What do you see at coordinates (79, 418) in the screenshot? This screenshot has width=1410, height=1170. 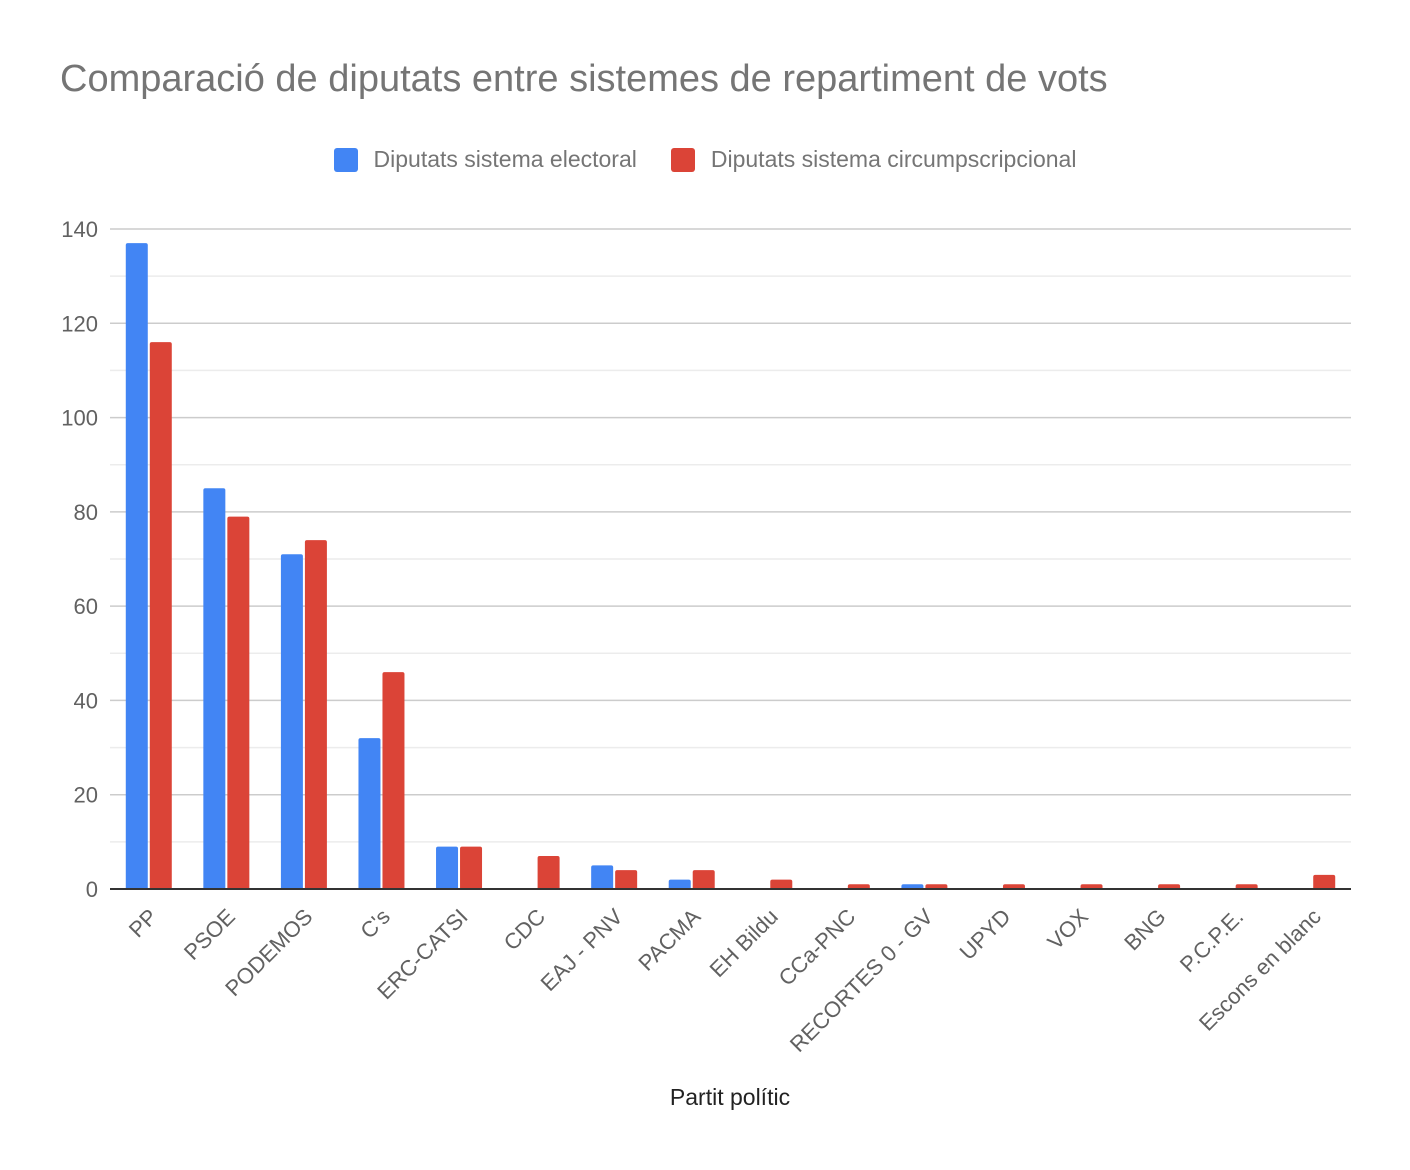 I see `y-tick-label: 100` at bounding box center [79, 418].